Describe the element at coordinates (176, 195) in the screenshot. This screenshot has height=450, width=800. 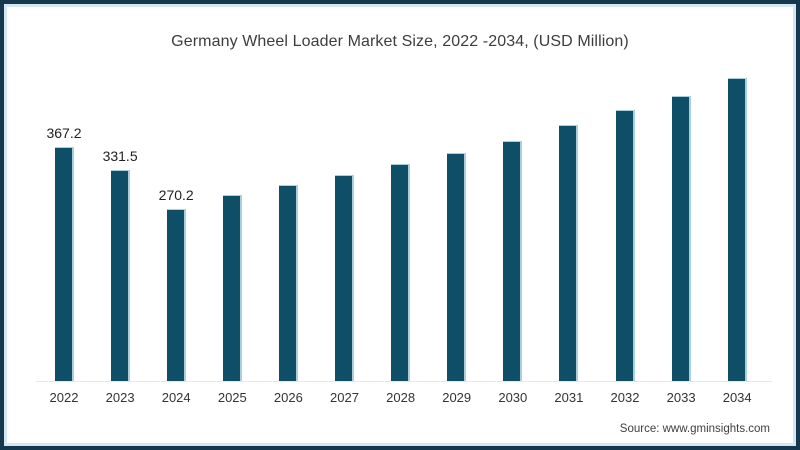
I see `data-label-2024: 270.2` at that location.